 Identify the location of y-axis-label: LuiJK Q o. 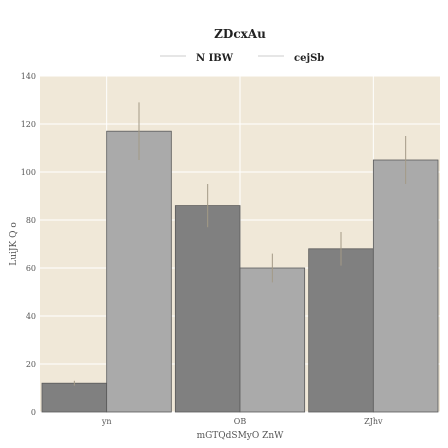
(14, 244).